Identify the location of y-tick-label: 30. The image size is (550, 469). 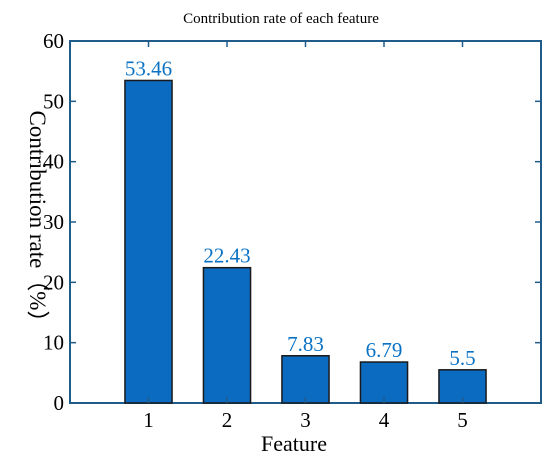
(53, 222).